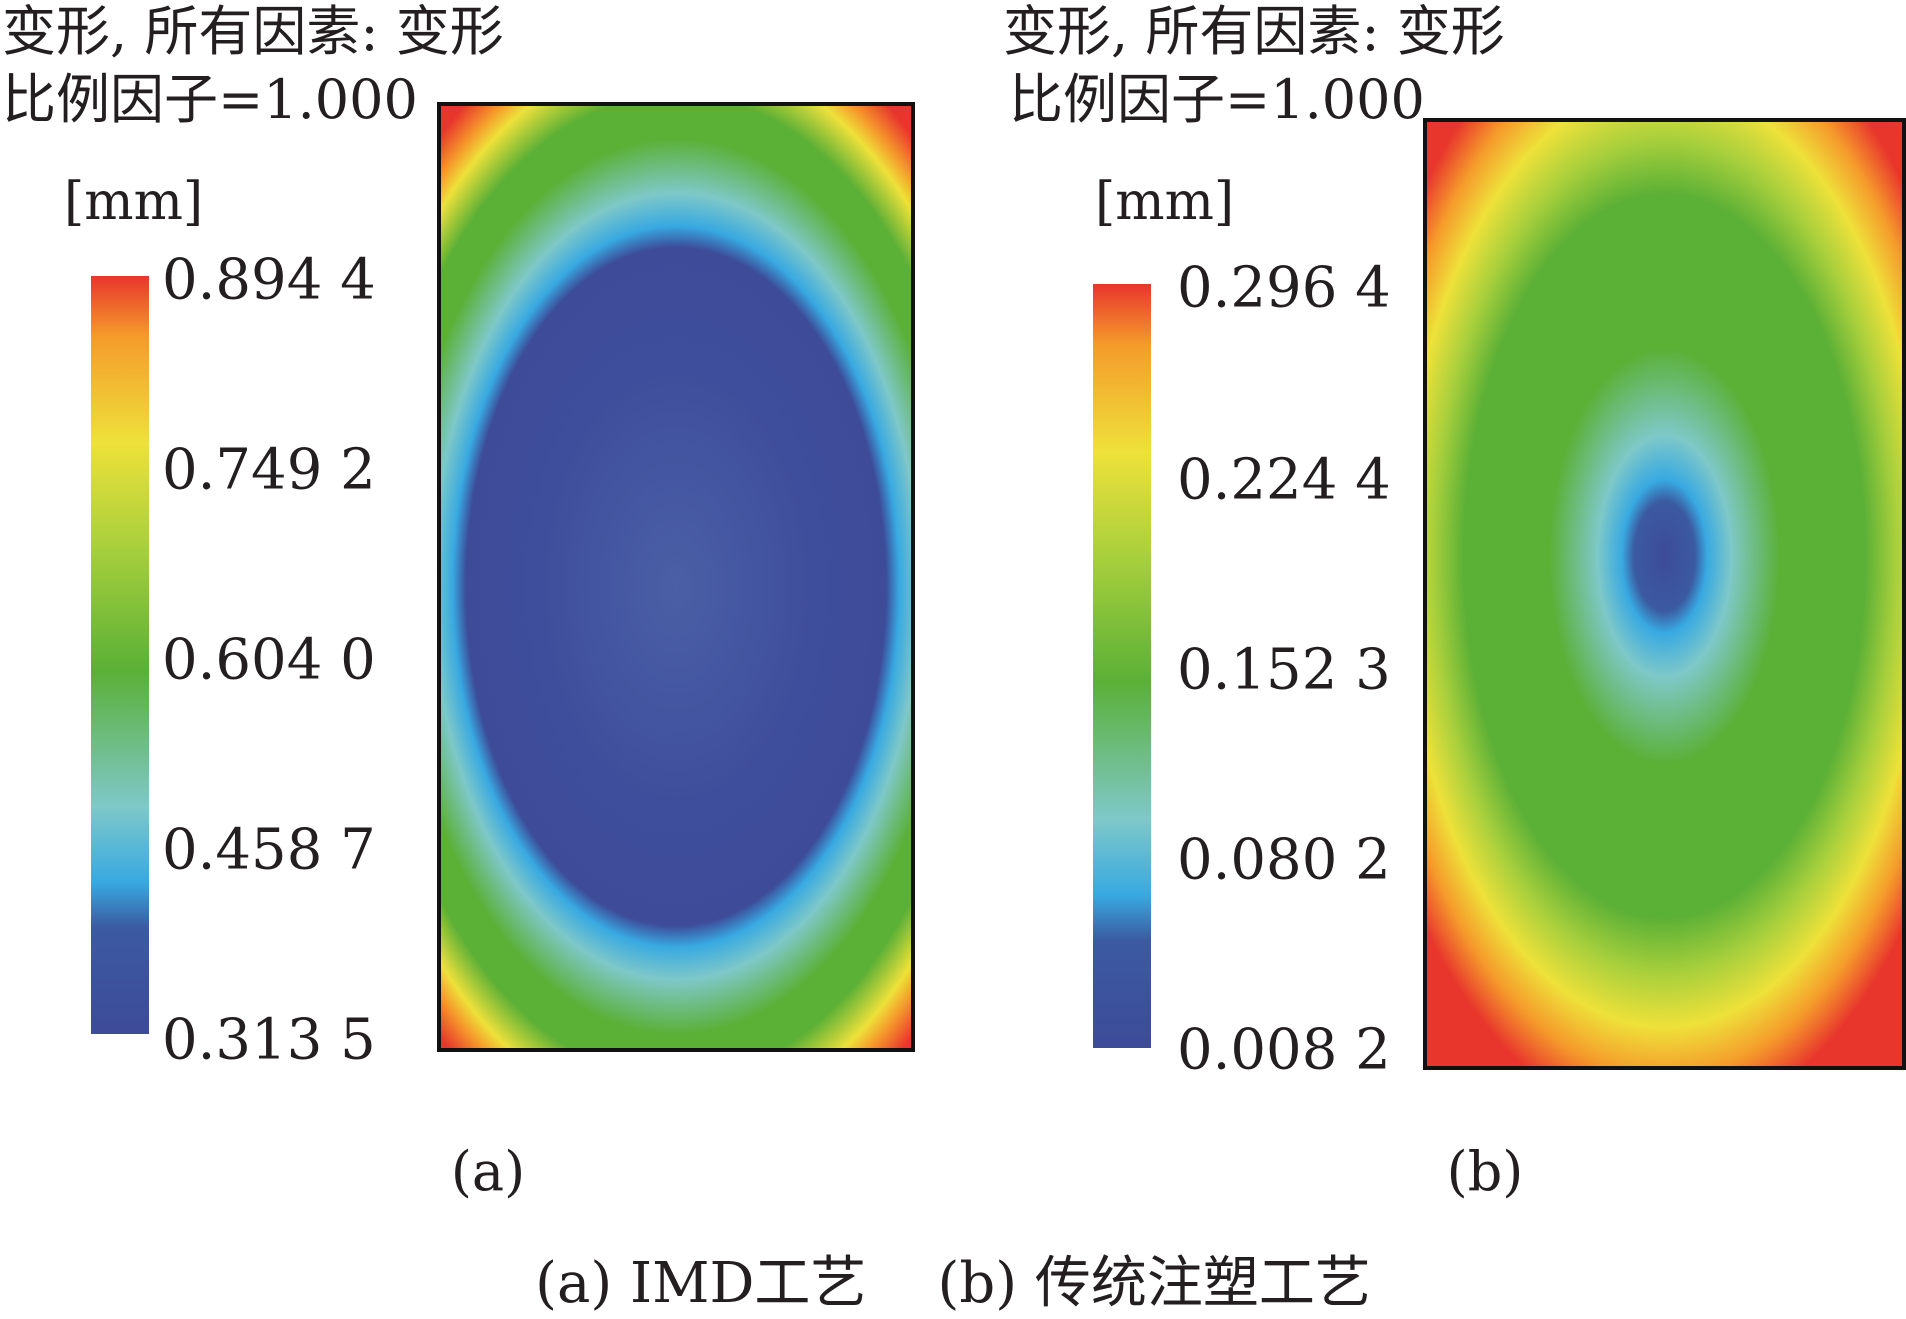 This screenshot has width=1906, height=1319. What do you see at coordinates (1284, 480) in the screenshot?
I see `colorbar-tick: 0.224 4` at bounding box center [1284, 480].